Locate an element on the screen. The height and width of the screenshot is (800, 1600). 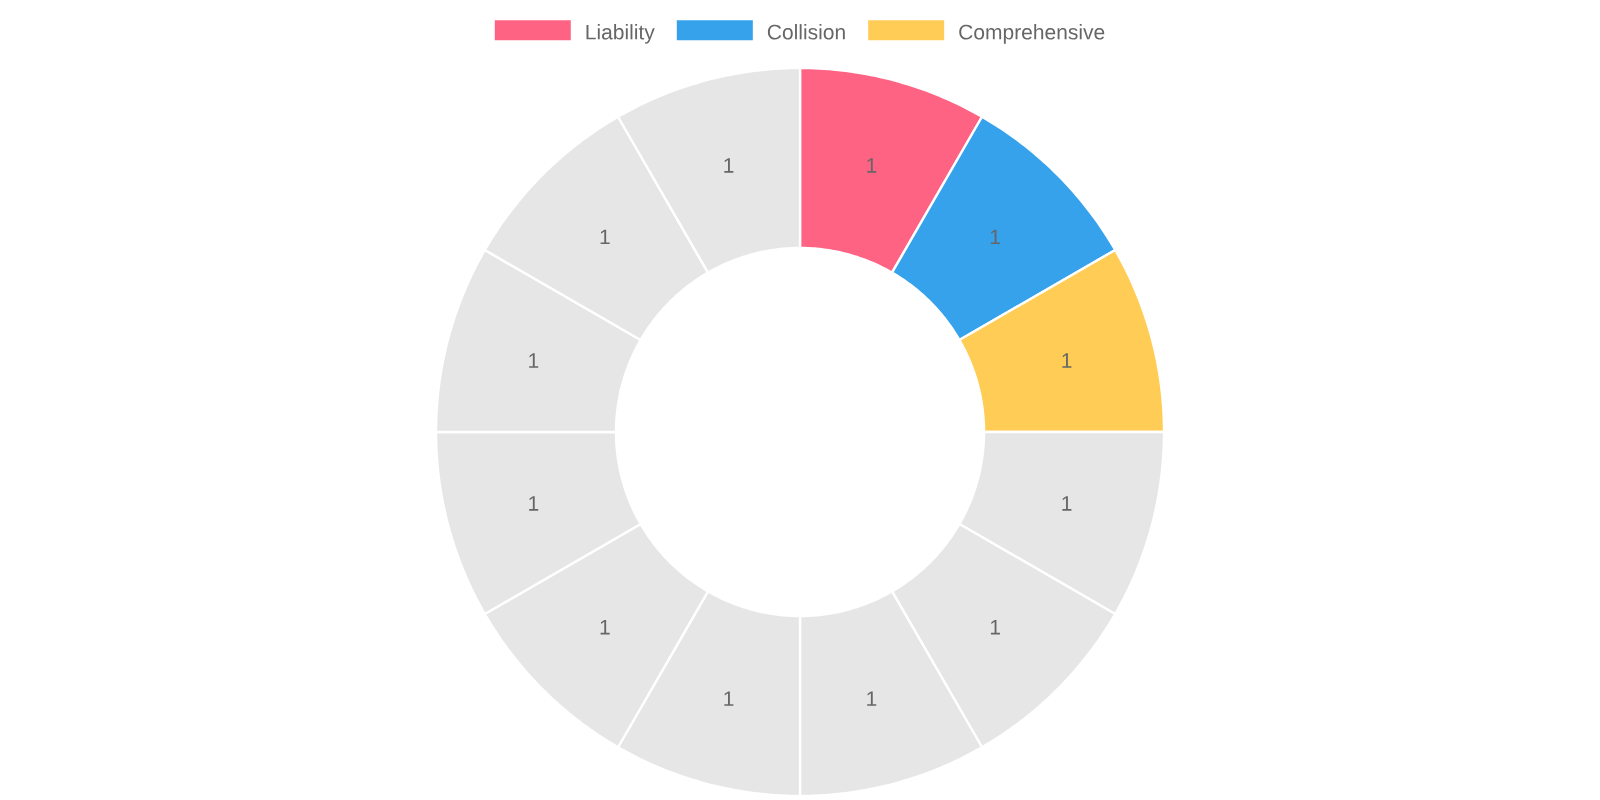
legend-label: Liability is located at coordinates (620, 34).